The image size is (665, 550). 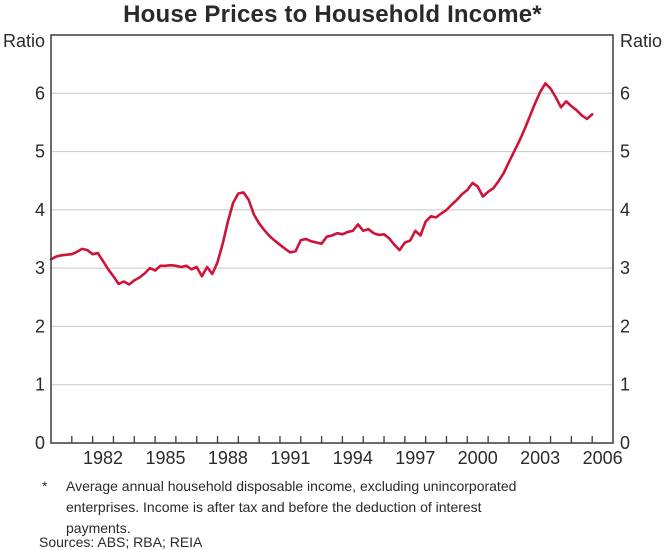 What do you see at coordinates (353, 458) in the screenshot?
I see `x-axis-label: 1994` at bounding box center [353, 458].